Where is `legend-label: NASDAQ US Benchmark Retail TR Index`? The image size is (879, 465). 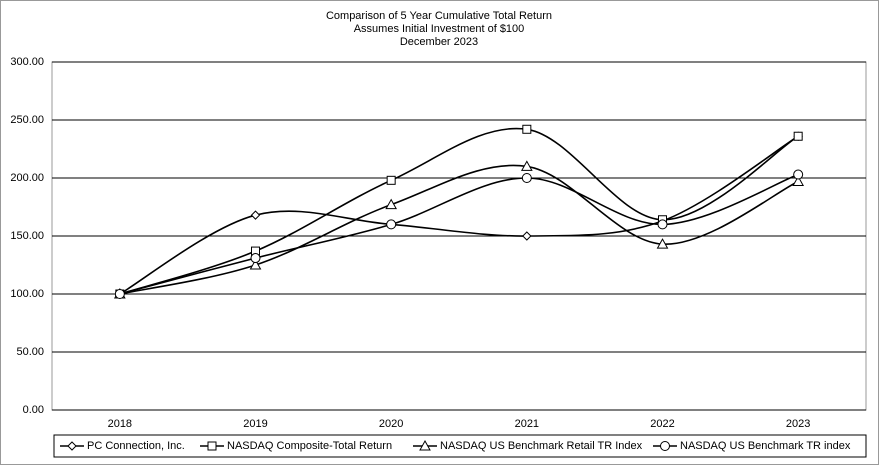
legend-label: NASDAQ US Benchmark Retail TR Index is located at coordinates (541, 446).